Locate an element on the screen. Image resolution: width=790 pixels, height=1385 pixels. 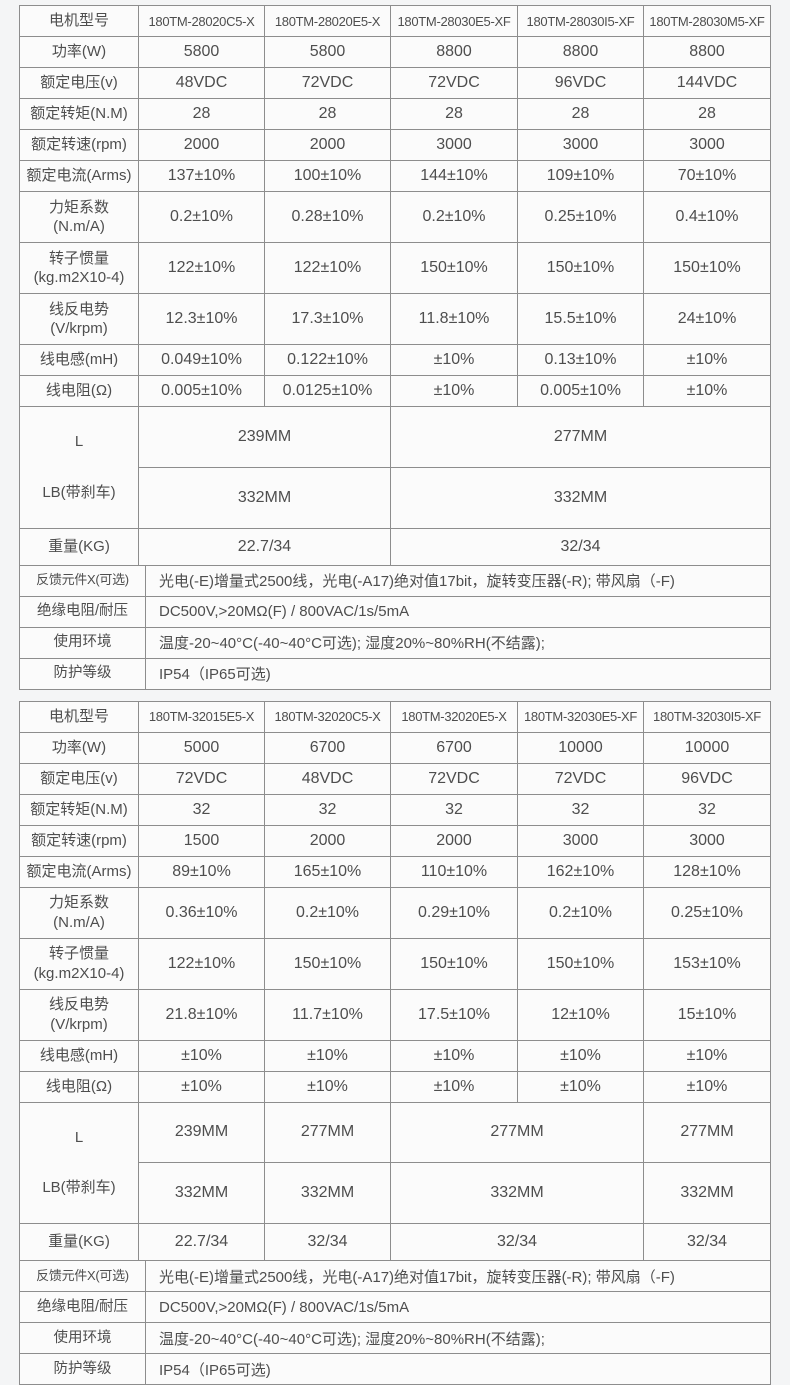
table-row: 线电感(mH) ±10% ±10% ±10% ±10% ±10% is located at coordinates (395, 1055).